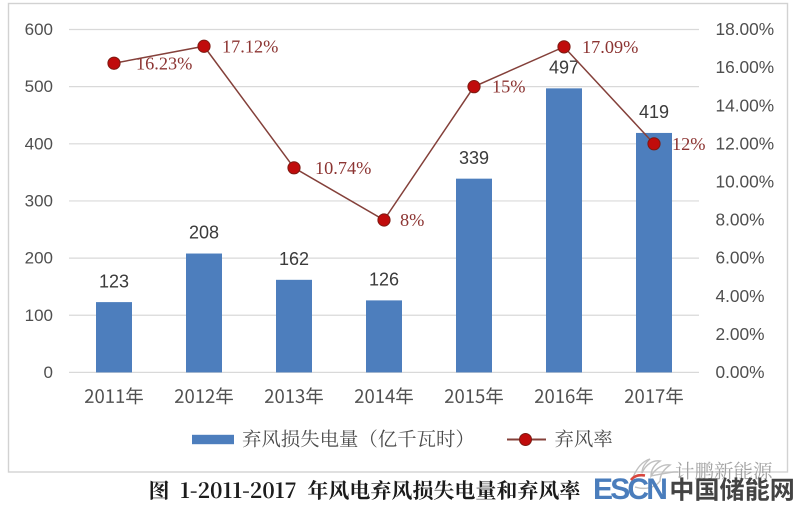 This screenshot has width=800, height=513. What do you see at coordinates (745, 29) in the screenshot?
I see `svg-text: 18.00%` at bounding box center [745, 29].